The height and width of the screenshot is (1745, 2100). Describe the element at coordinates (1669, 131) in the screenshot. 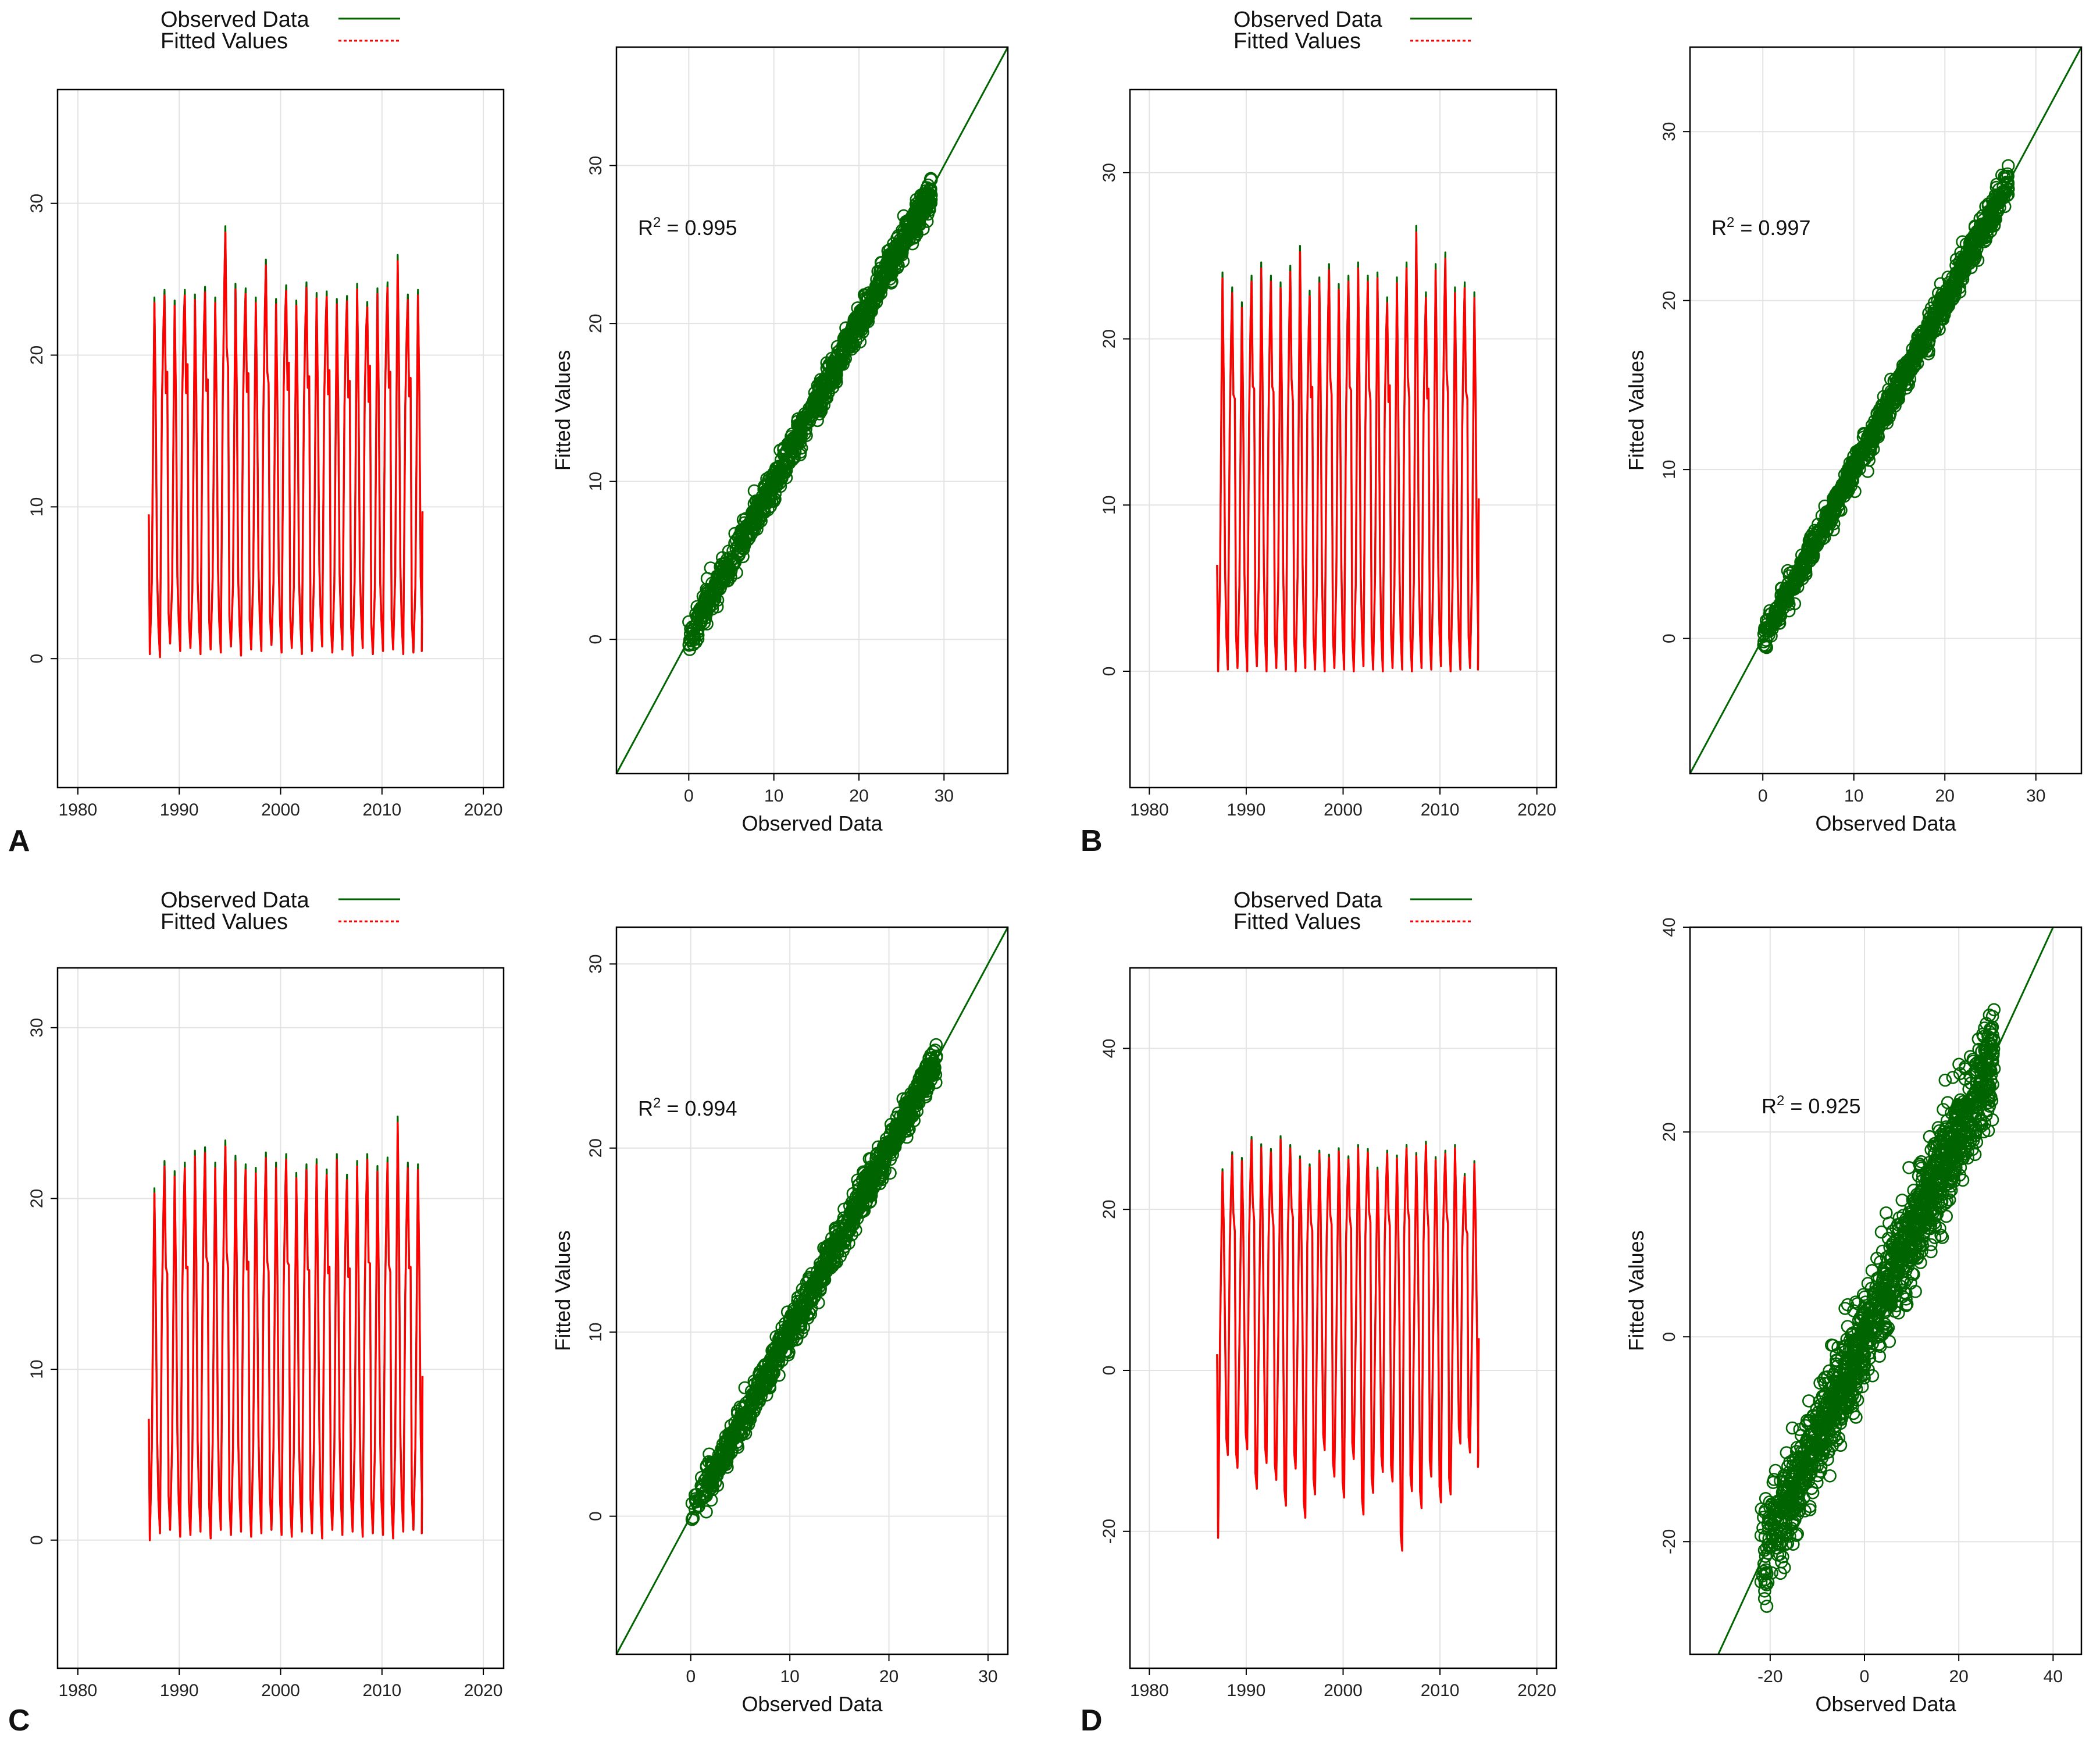

I see `sc-b-ytick-label-30: 30` at that location.